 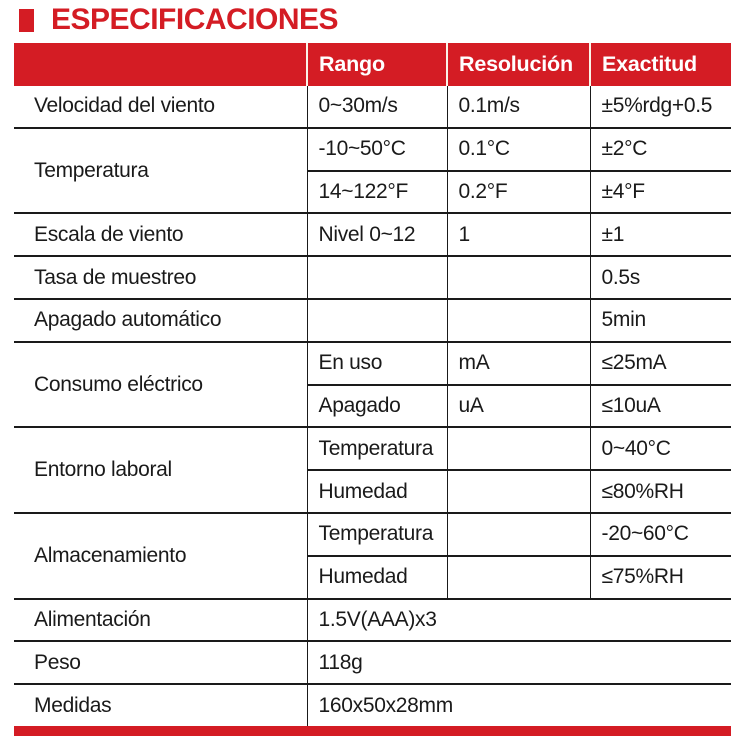 I want to click on cell-exactitud: ±1, so click(x=660, y=235).